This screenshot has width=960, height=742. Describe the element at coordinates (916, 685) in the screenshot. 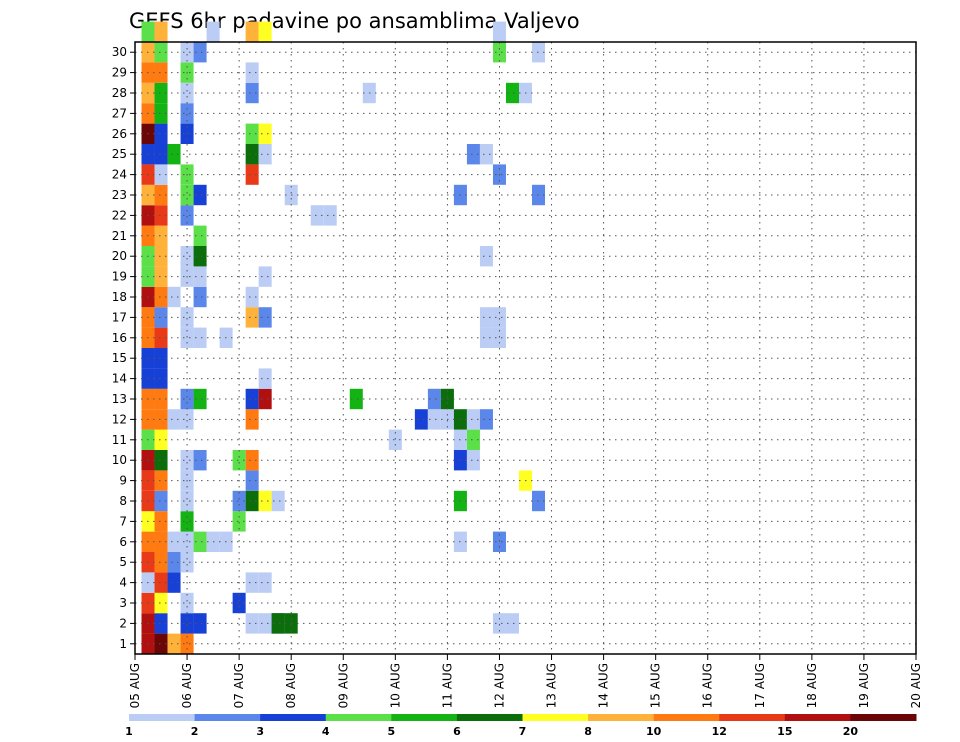

I see `x-tick-label: 20 AUG` at that location.